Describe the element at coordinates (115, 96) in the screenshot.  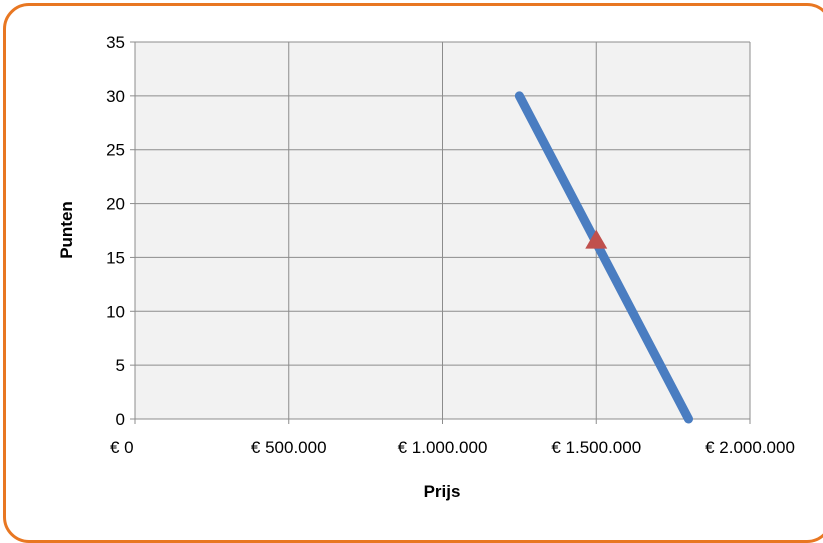
I see `y-tick-label: 30` at that location.